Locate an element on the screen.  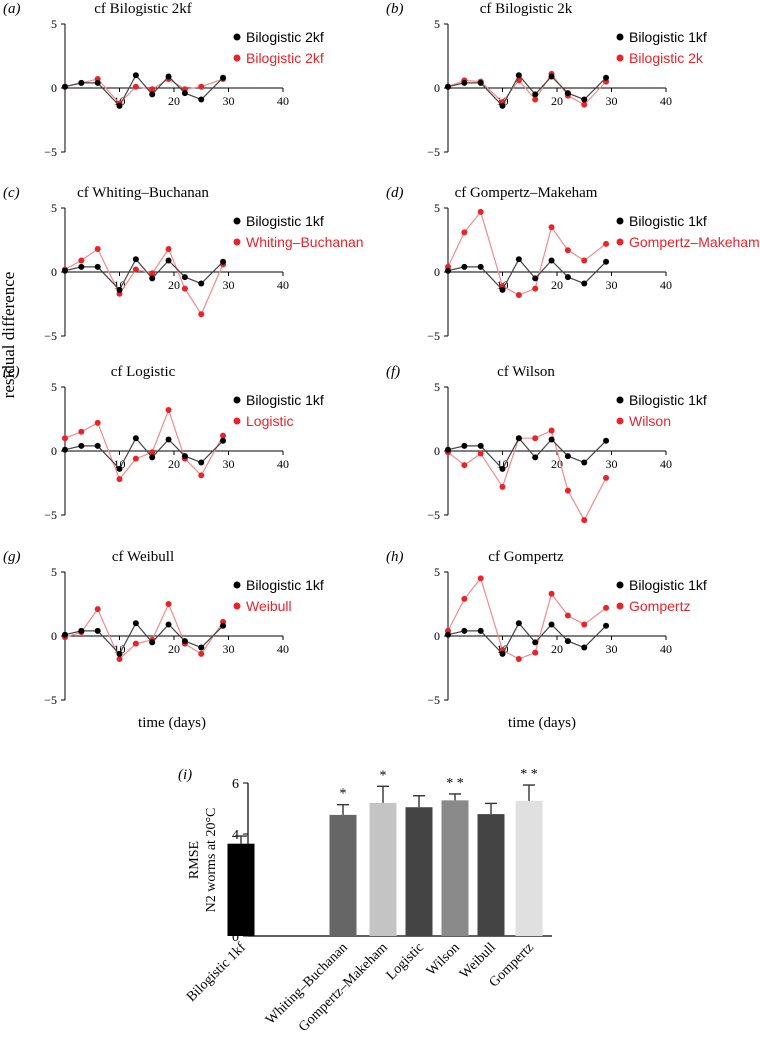
panel-title: cf Gompertz–Makeham is located at coordinates (526, 193).